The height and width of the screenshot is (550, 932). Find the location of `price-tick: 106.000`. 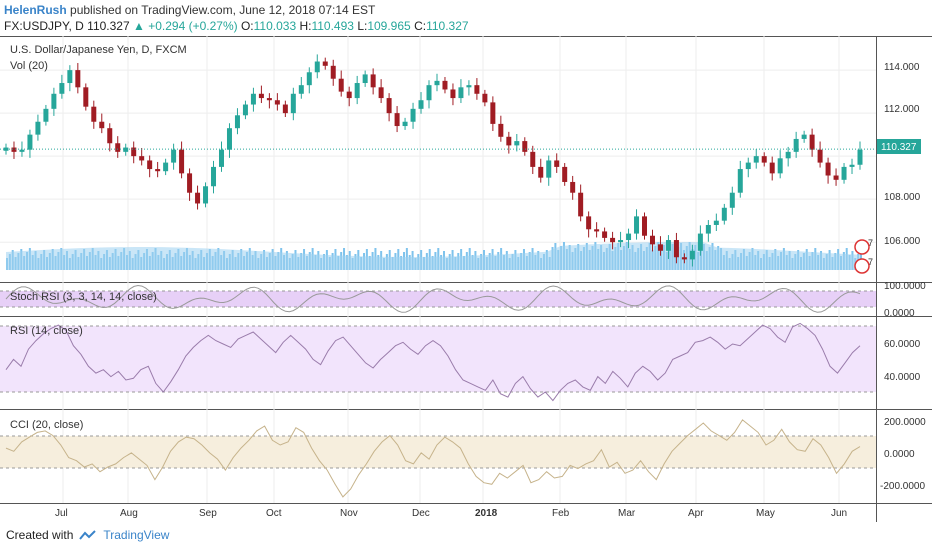

price-tick: 106.000 is located at coordinates (902, 241).